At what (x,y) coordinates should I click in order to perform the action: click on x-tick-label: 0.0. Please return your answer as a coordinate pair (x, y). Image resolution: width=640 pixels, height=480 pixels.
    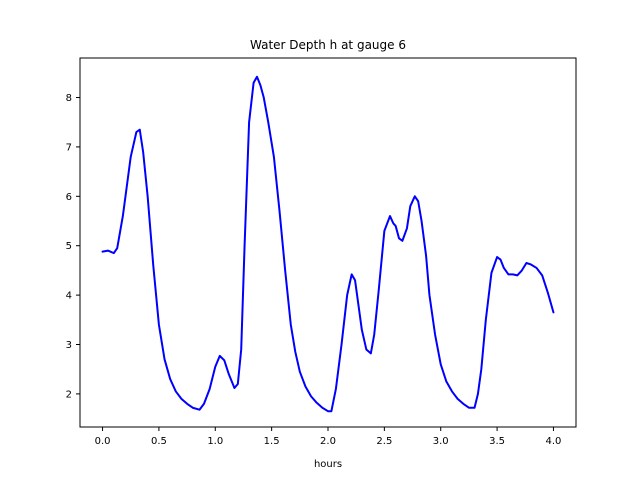
    Looking at the image, I should click on (103, 441).